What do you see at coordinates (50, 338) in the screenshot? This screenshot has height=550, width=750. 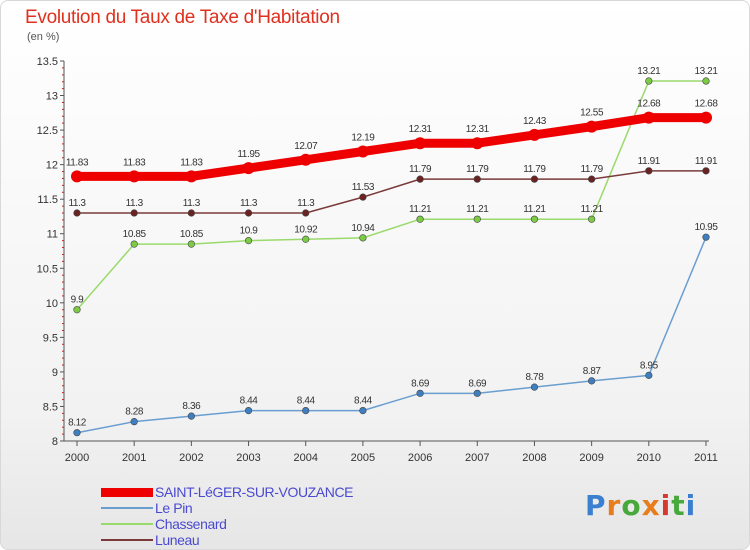 I see `y-tick-label: 9.5` at bounding box center [50, 338].